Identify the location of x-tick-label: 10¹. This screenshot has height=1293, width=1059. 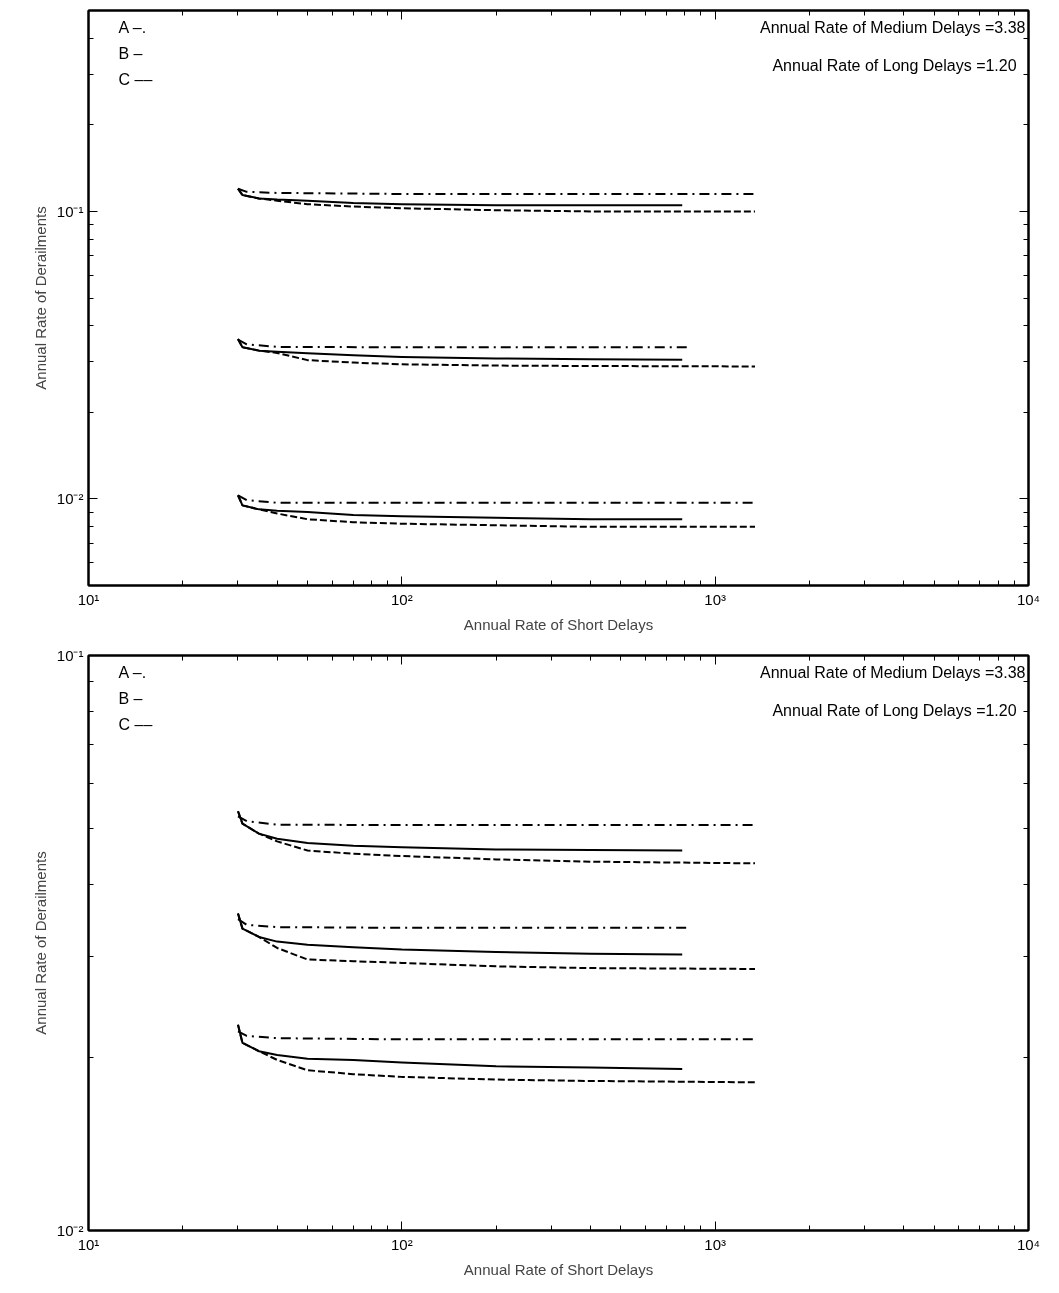
(88, 599).